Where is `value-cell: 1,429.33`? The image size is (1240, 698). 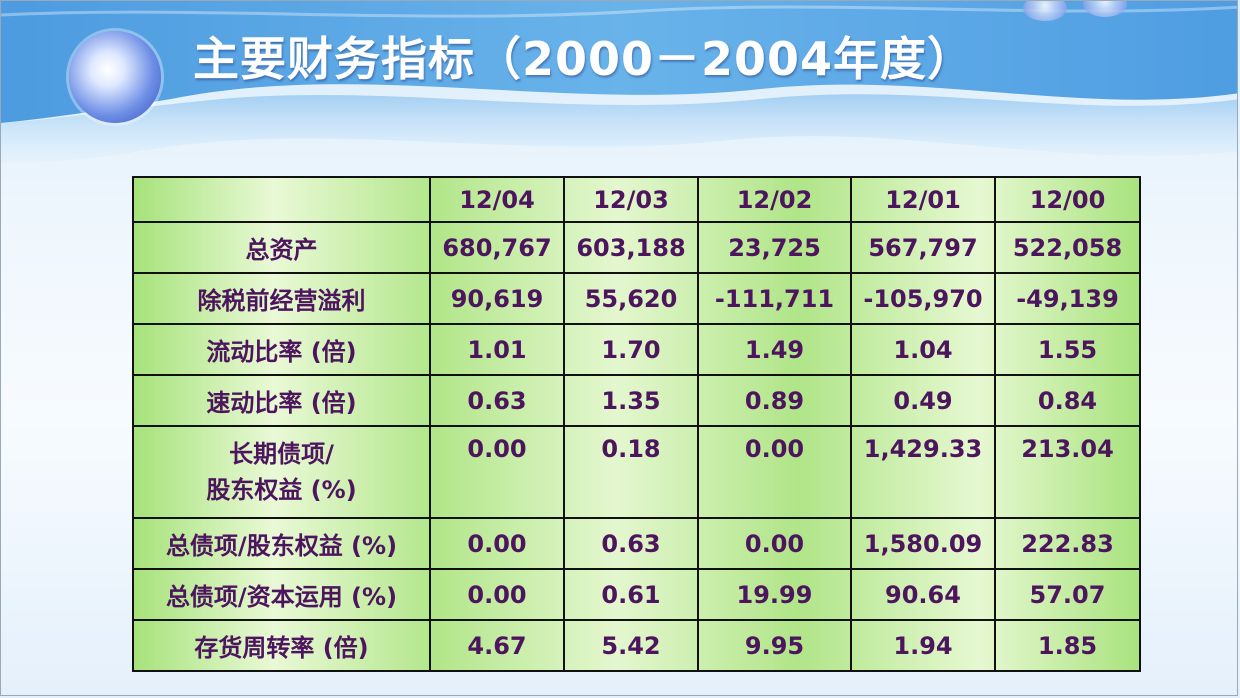 value-cell: 1,429.33 is located at coordinates (923, 472).